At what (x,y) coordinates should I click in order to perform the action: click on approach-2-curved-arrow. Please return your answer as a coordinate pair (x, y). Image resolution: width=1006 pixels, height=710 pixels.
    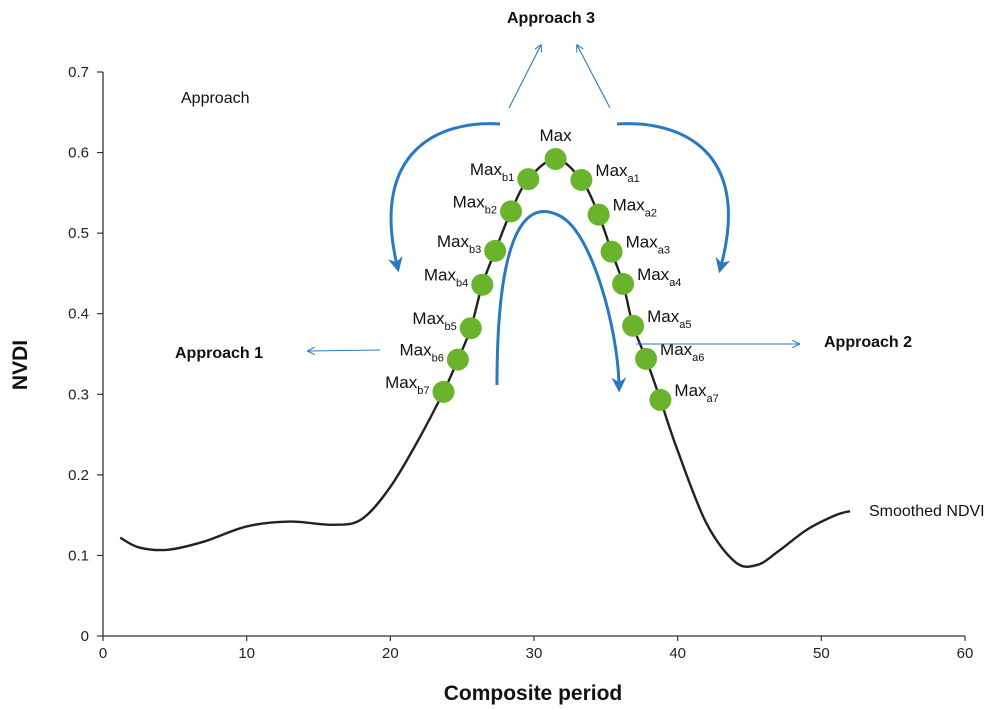
    Looking at the image, I should click on (673, 198).